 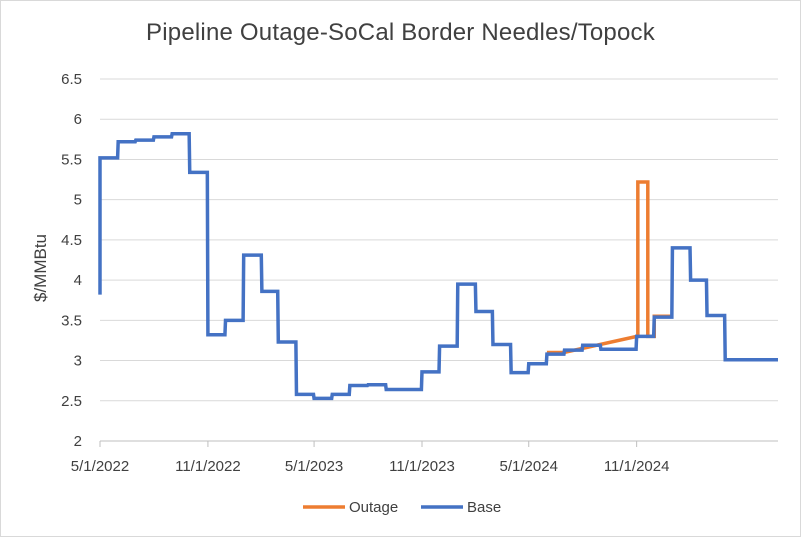 I want to click on y-tick-label: 2, so click(x=78, y=441).